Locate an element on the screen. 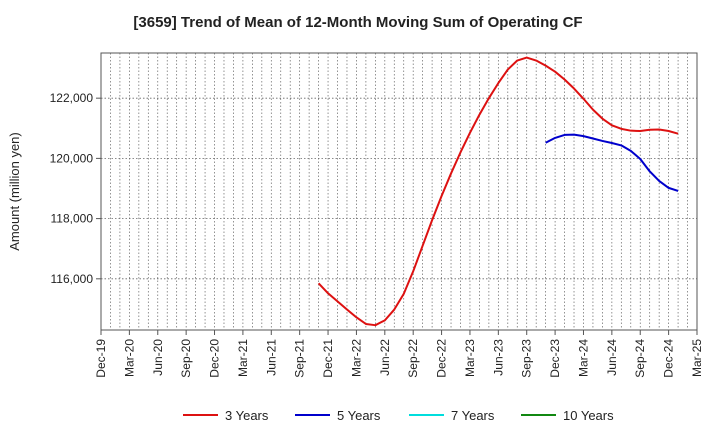 Image resolution: width=720 pixels, height=440 pixels. x-tick-label: Mar-25 is located at coordinates (697, 358).